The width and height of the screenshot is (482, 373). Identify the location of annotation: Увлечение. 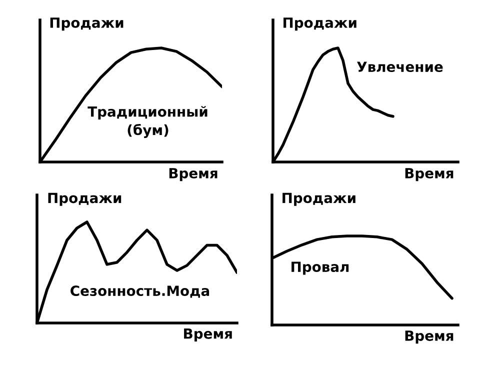
(400, 67).